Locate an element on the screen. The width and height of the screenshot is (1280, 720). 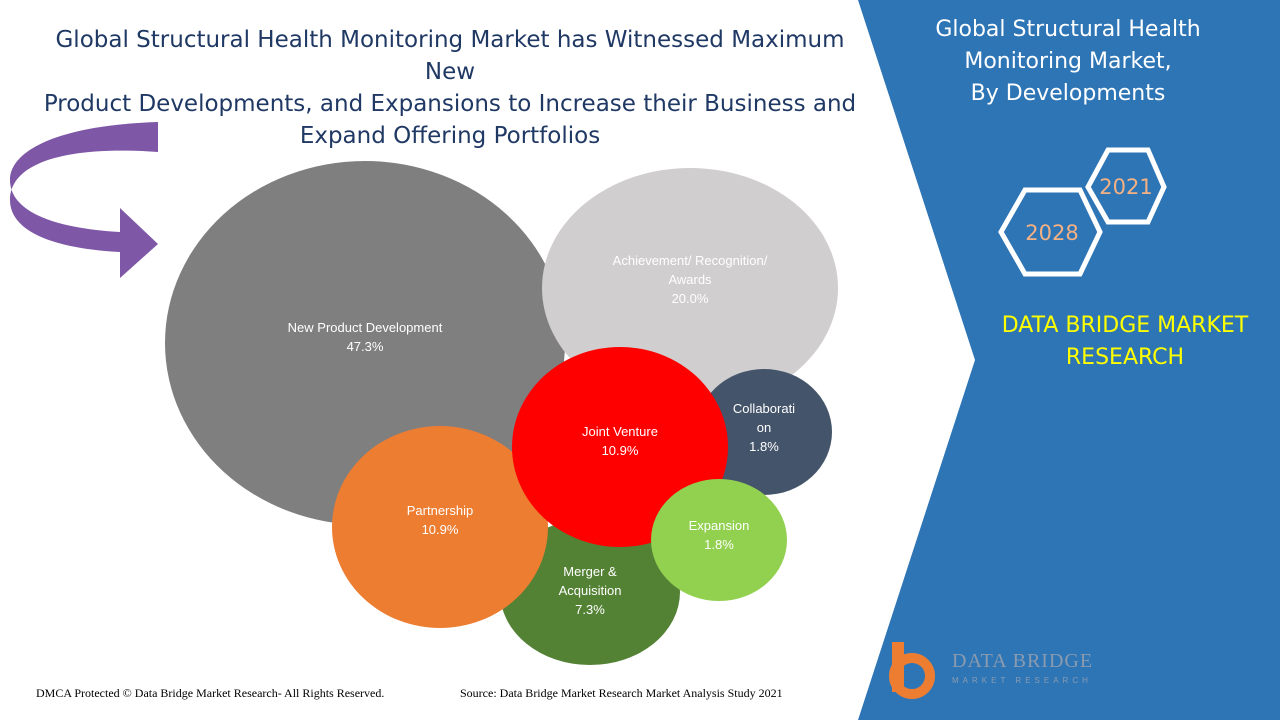
bubble-label-5: Joint Venture is located at coordinates (620, 431).